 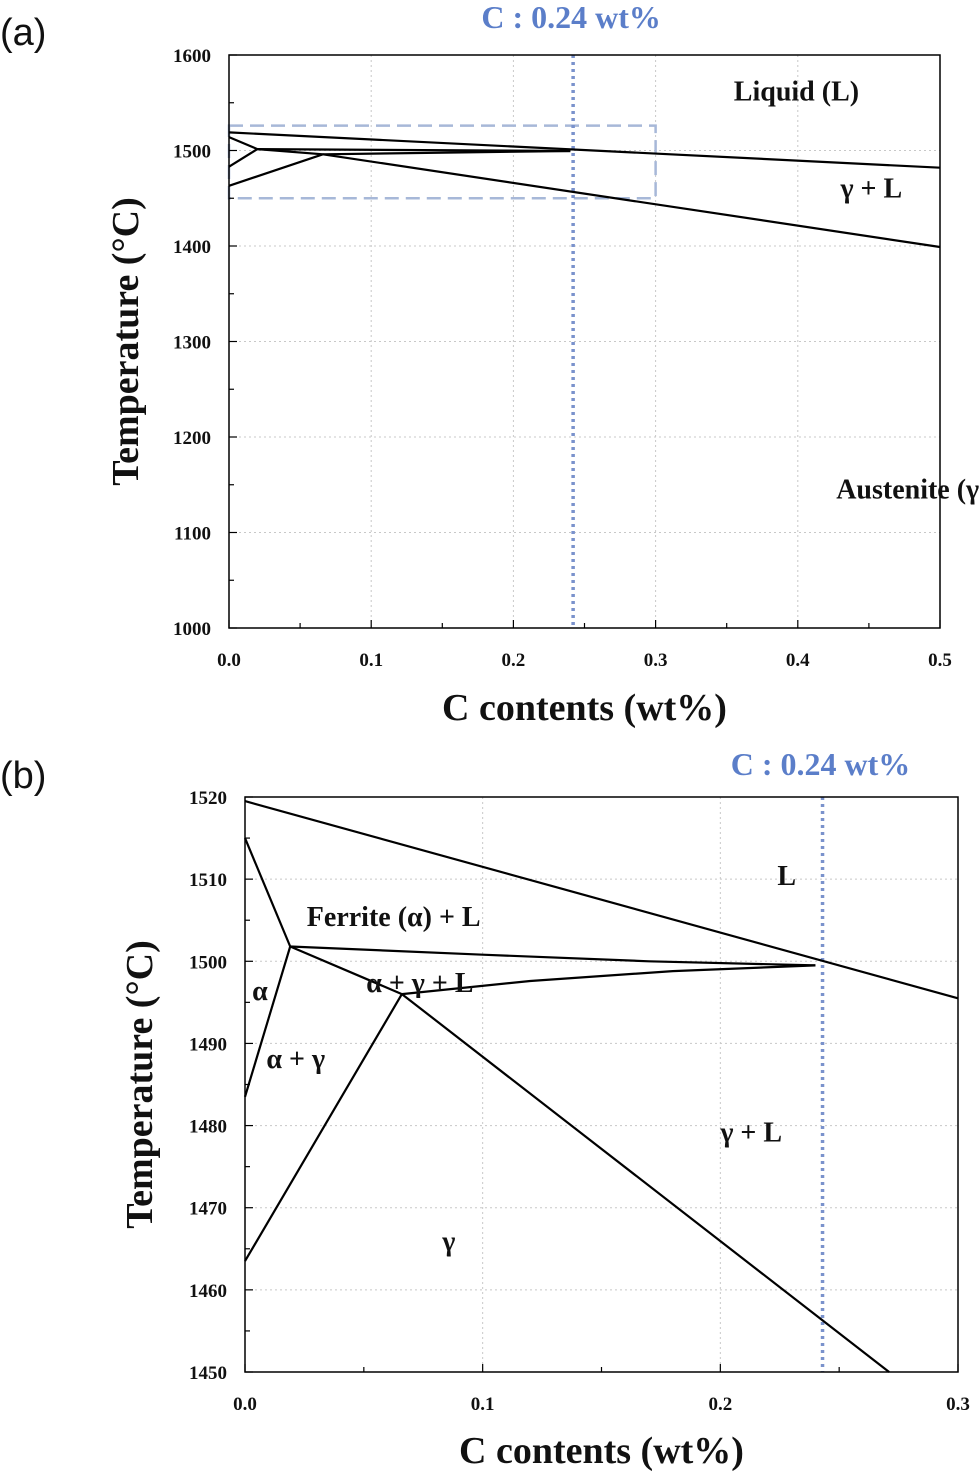 What do you see at coordinates (821, 764) in the screenshot?
I see `chart-b-composition-annotation: C : 0.24 wt%` at bounding box center [821, 764].